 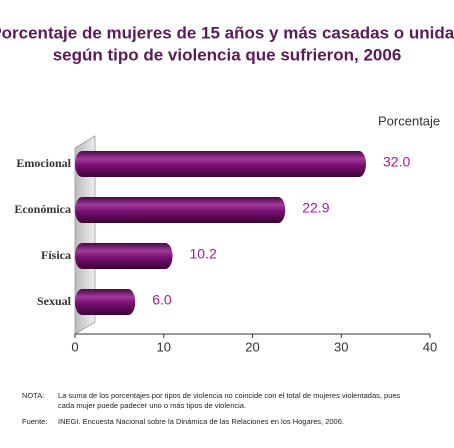 What do you see at coordinates (56, 255) in the screenshot?
I see `y-tick-label: Física` at bounding box center [56, 255].